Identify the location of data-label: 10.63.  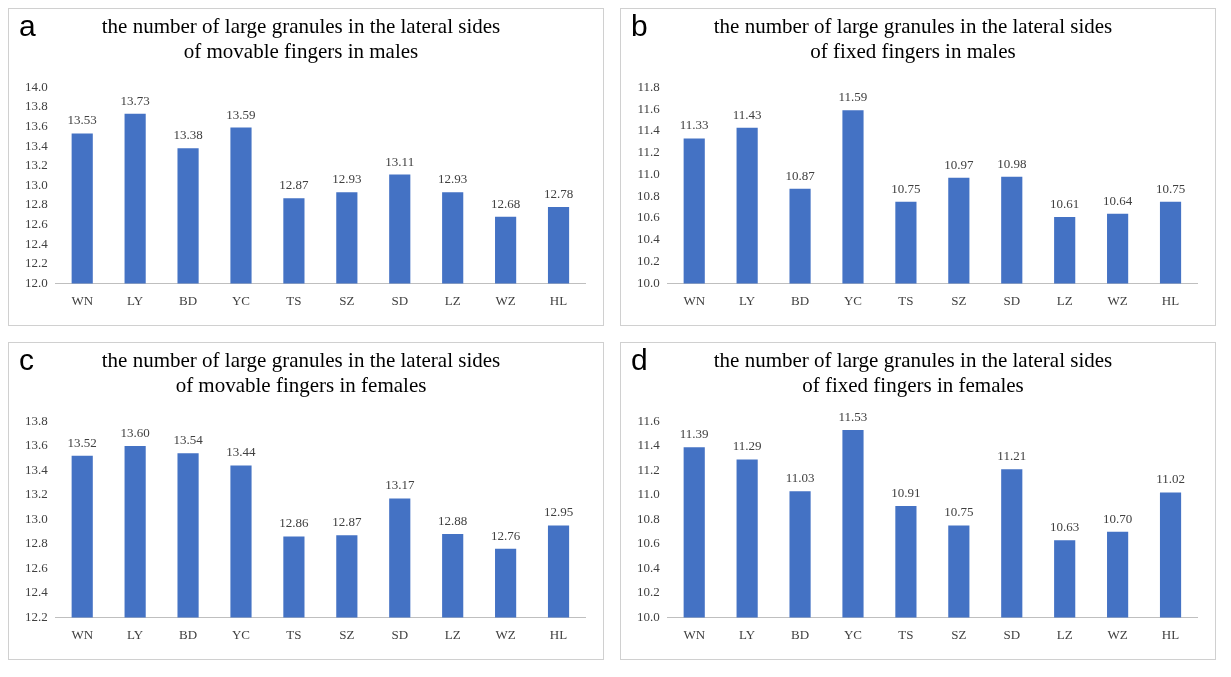
(1065, 527).